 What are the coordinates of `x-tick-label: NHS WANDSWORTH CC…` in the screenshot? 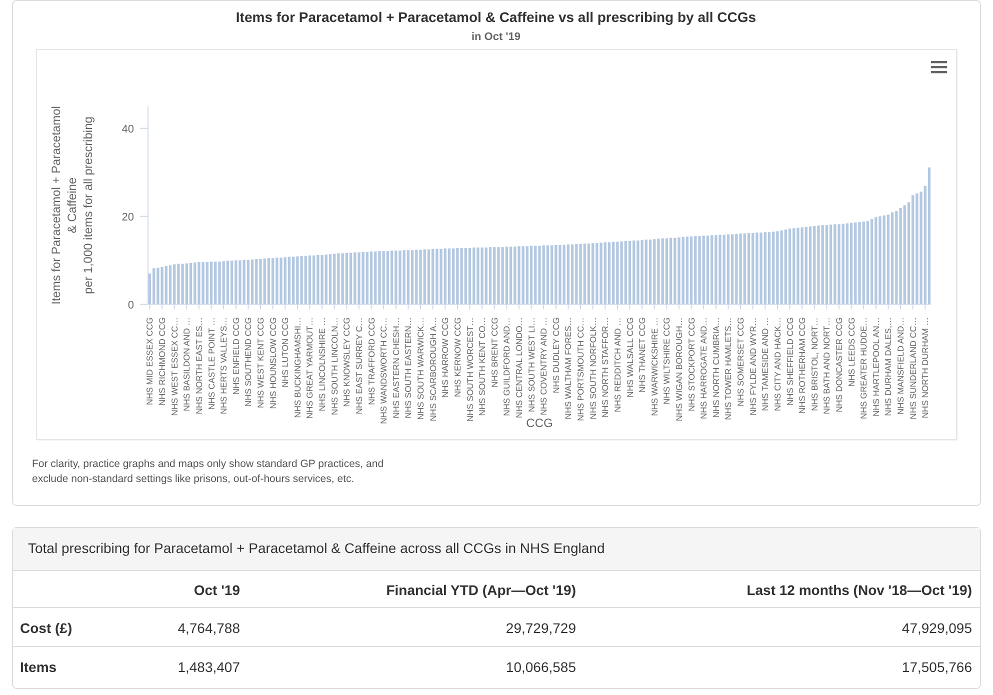 It's located at (383, 370).